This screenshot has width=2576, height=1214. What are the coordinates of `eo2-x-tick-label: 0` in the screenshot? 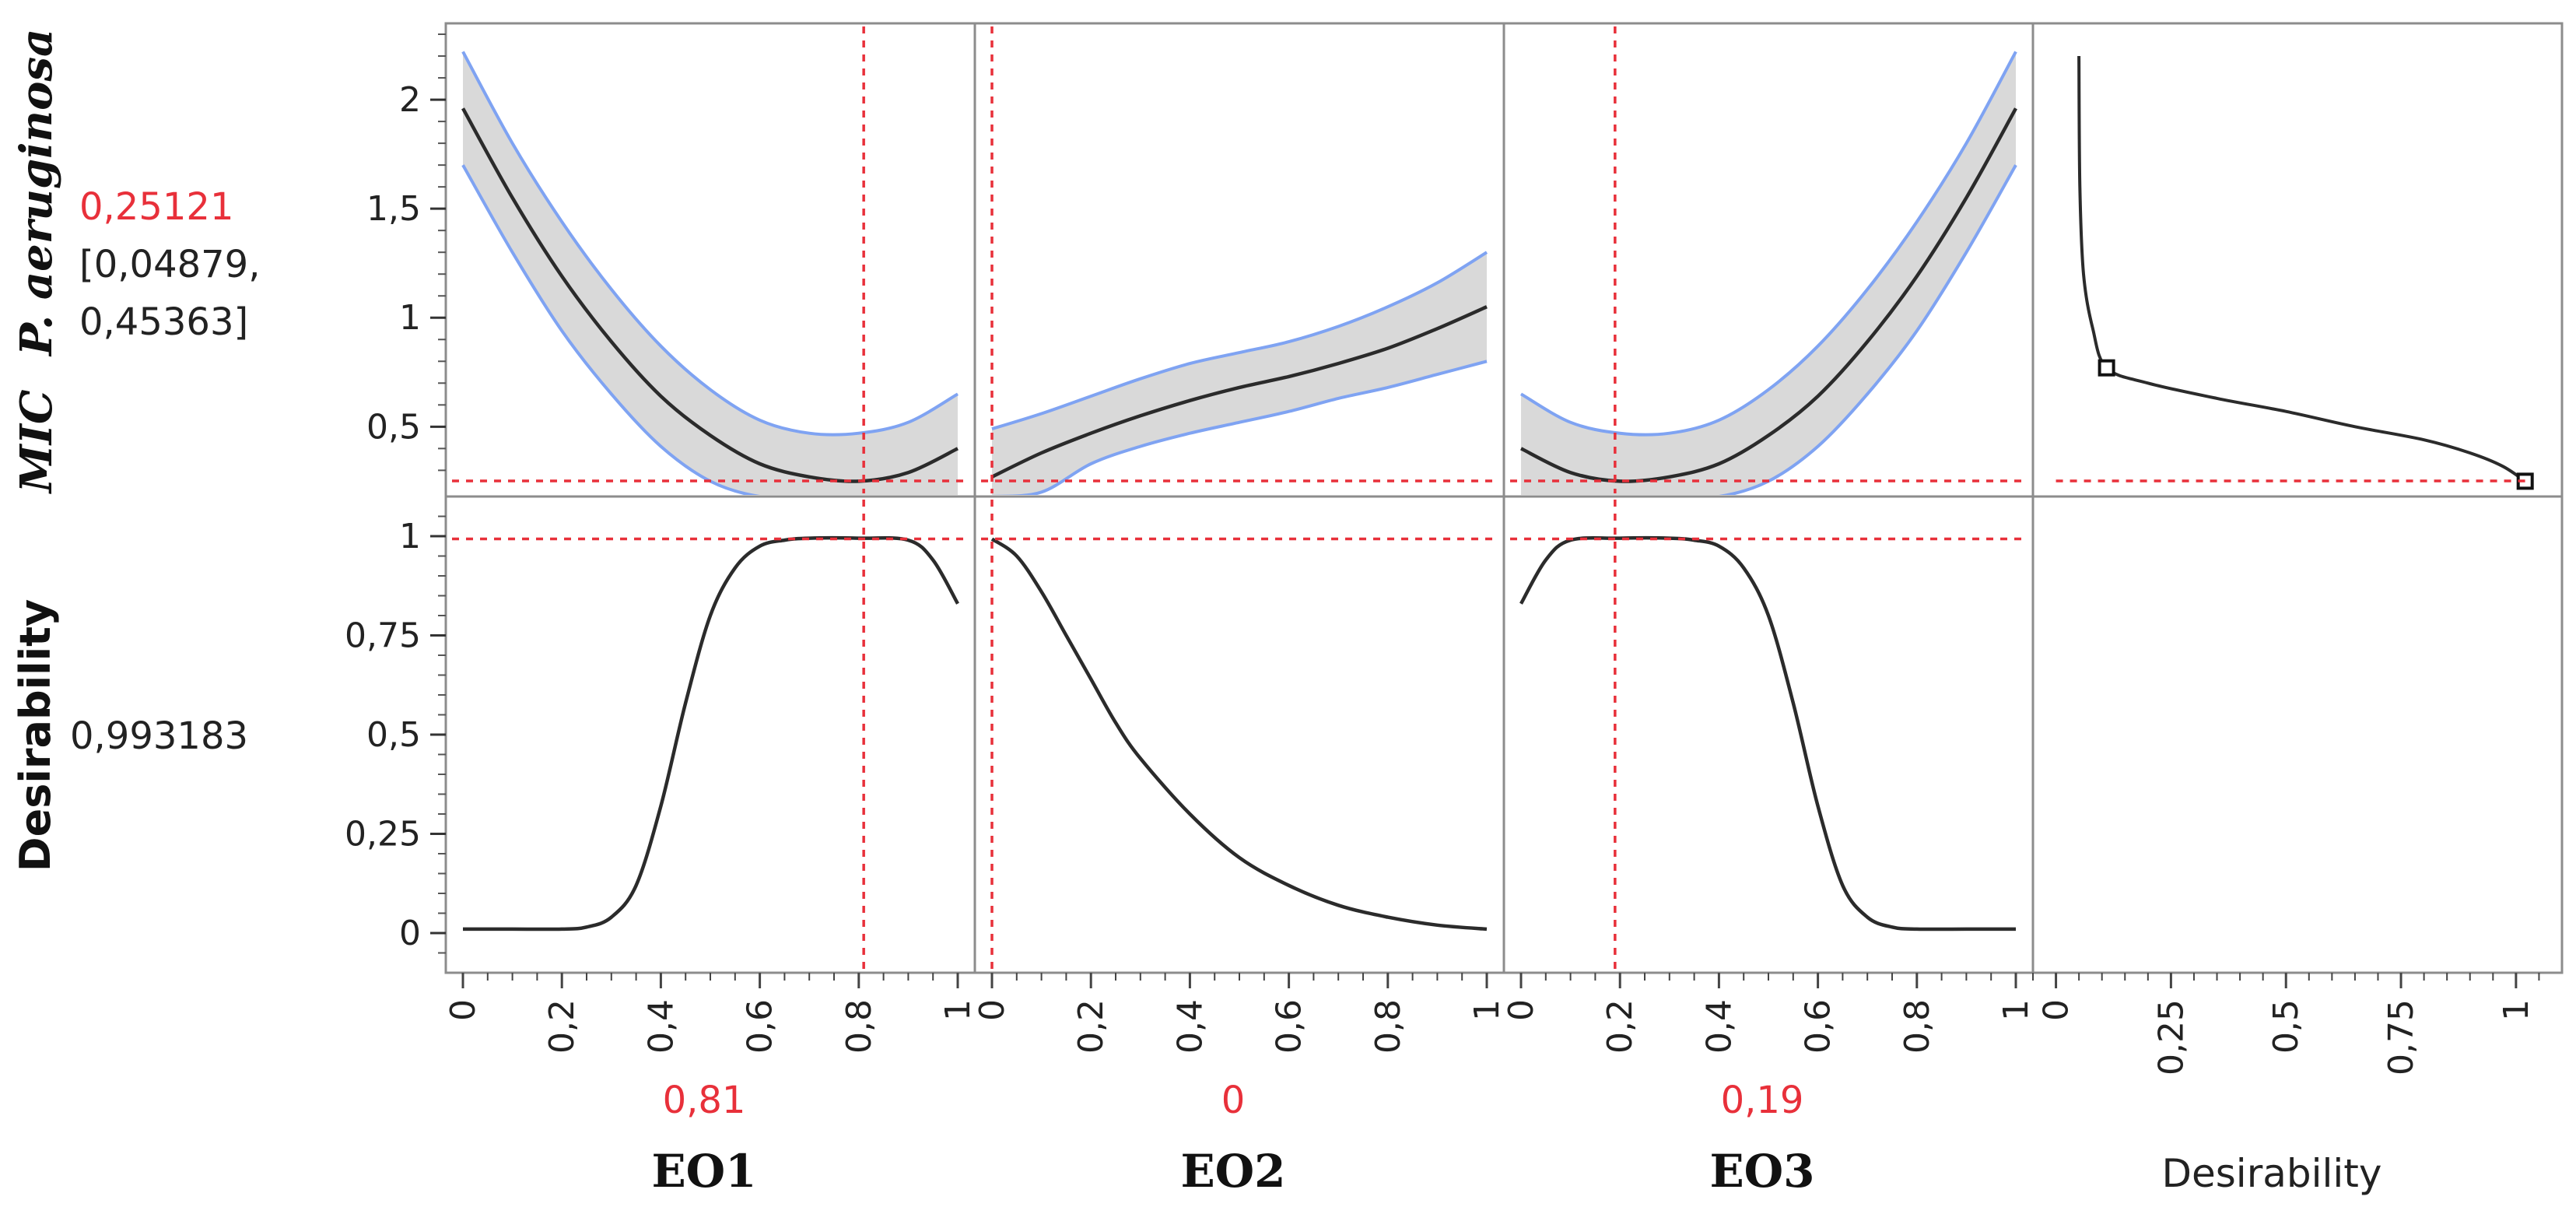 It's located at (992, 1010).